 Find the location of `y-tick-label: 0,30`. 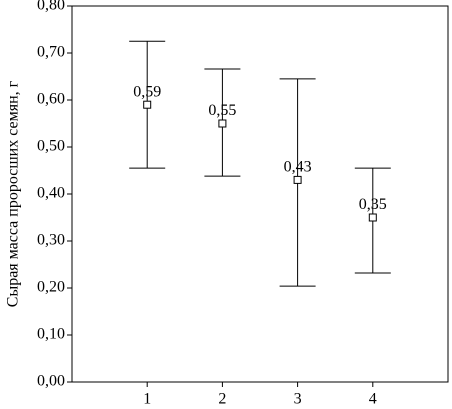

y-tick-label: 0,30 is located at coordinates (51, 240).